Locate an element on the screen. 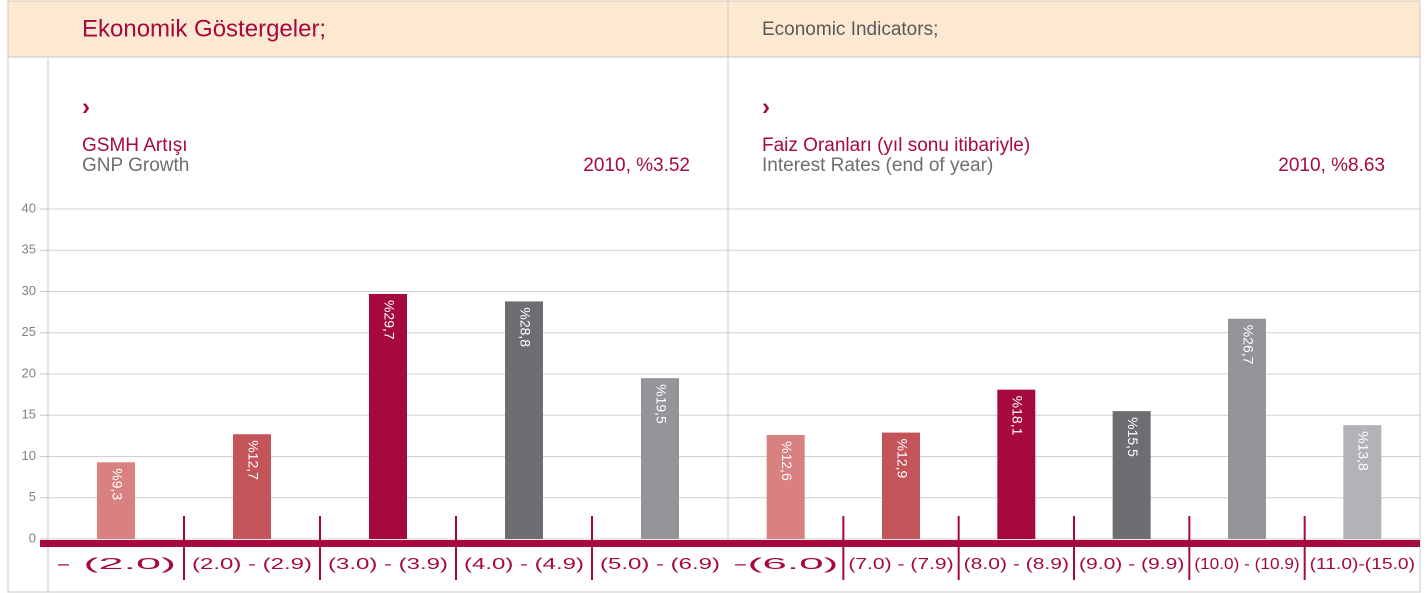 This screenshot has height=593, width=1427. panel-title: GSMH Artışı is located at coordinates (135, 145).